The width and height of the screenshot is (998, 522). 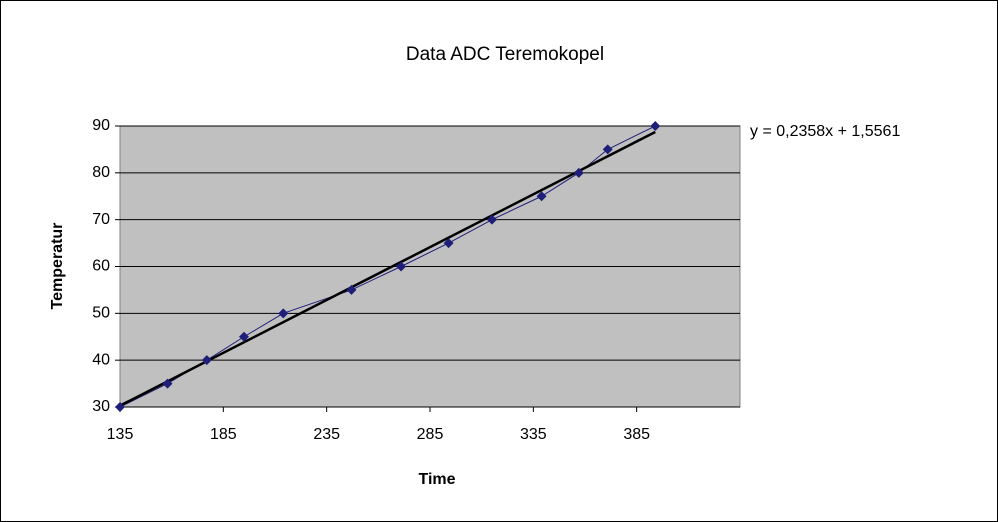 I want to click on y-tick-label: 40, so click(x=101, y=359).